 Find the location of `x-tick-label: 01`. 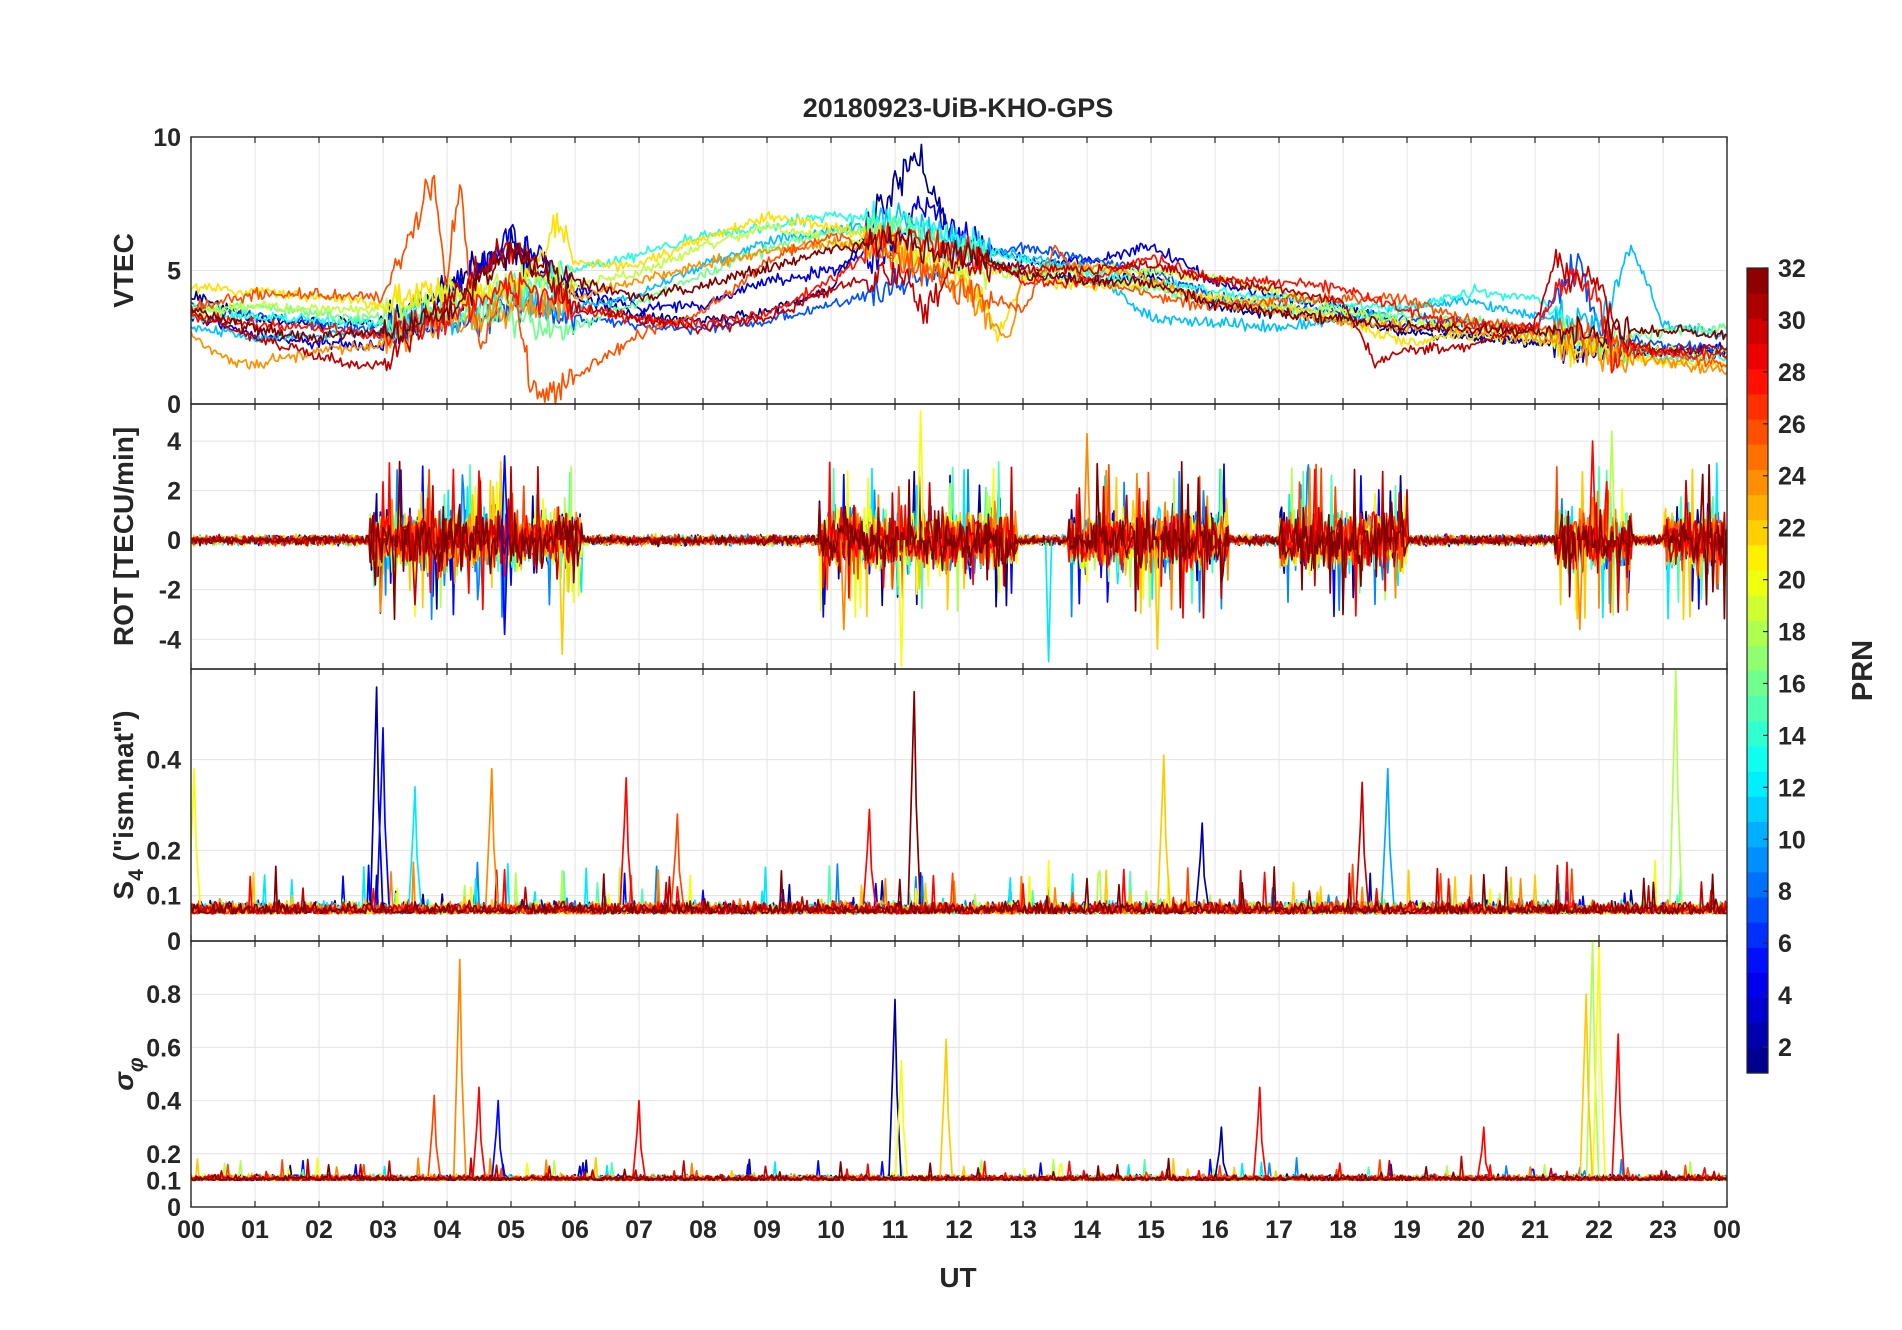

x-tick-label: 01 is located at coordinates (255, 1230).